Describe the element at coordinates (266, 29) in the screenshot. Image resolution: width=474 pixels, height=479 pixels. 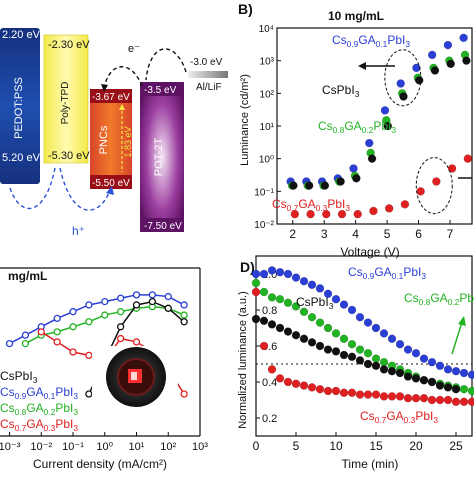
I see `panel-b-ytick-label: 10⁴` at that location.